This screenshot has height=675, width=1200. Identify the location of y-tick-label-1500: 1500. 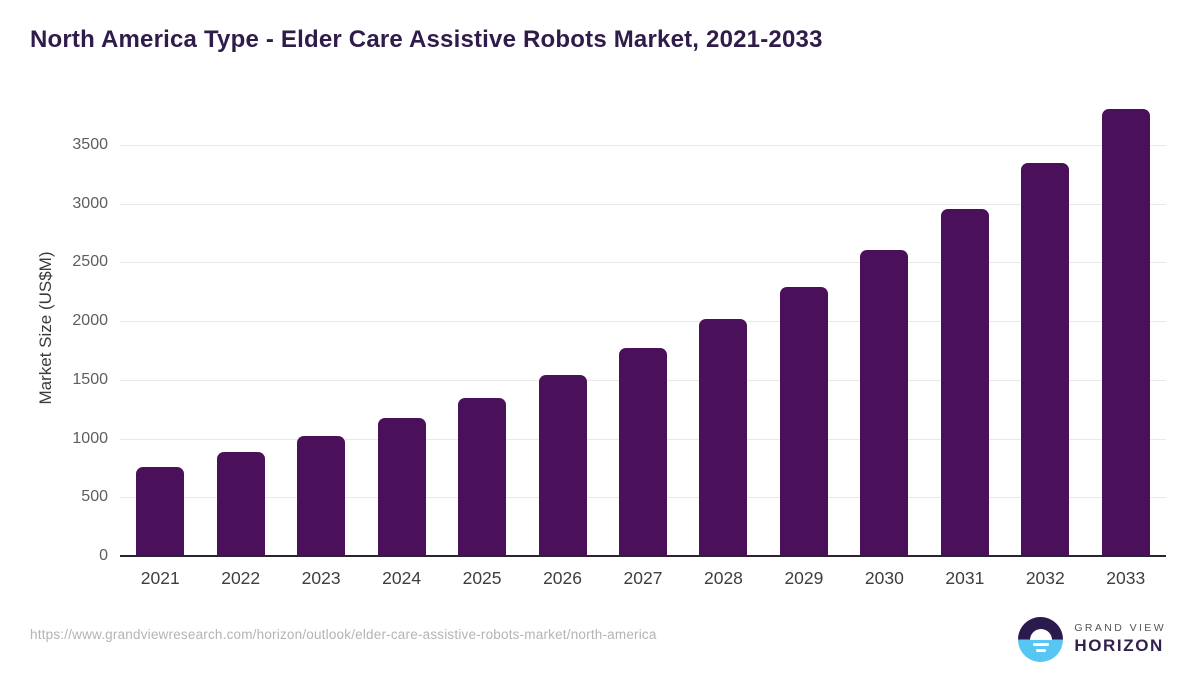
(90, 379).